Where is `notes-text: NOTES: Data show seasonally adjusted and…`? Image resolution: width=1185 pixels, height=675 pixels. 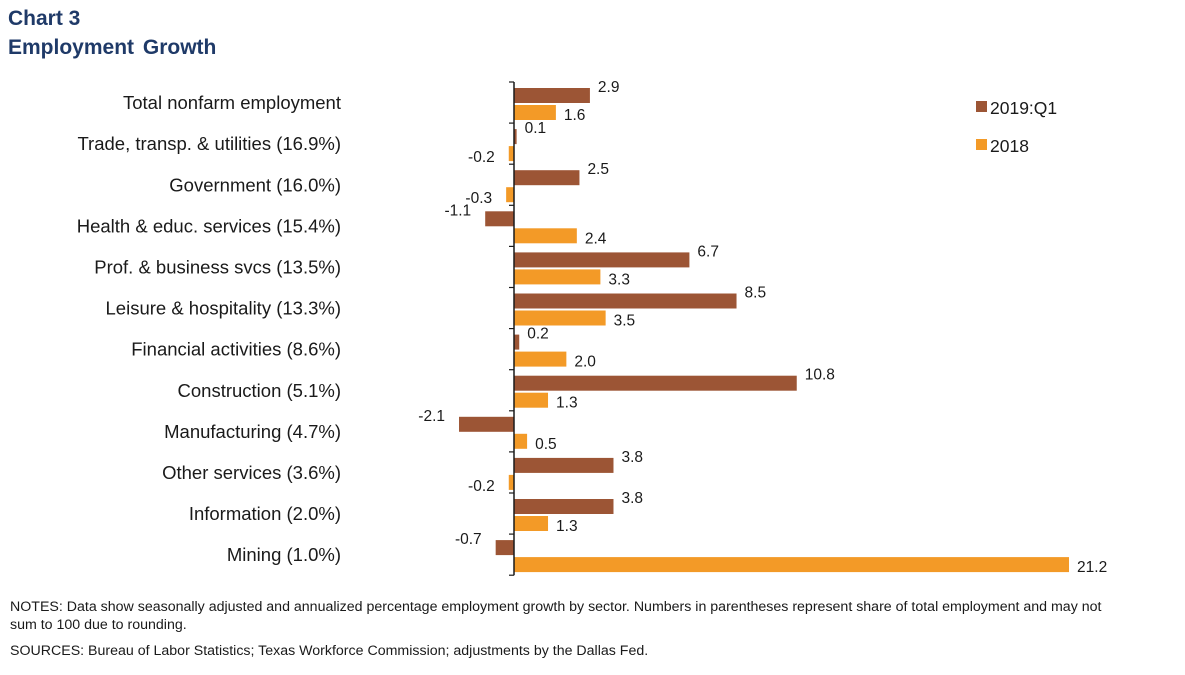 notes-text: NOTES: Data show seasonally adjusted and… is located at coordinates (556, 616).